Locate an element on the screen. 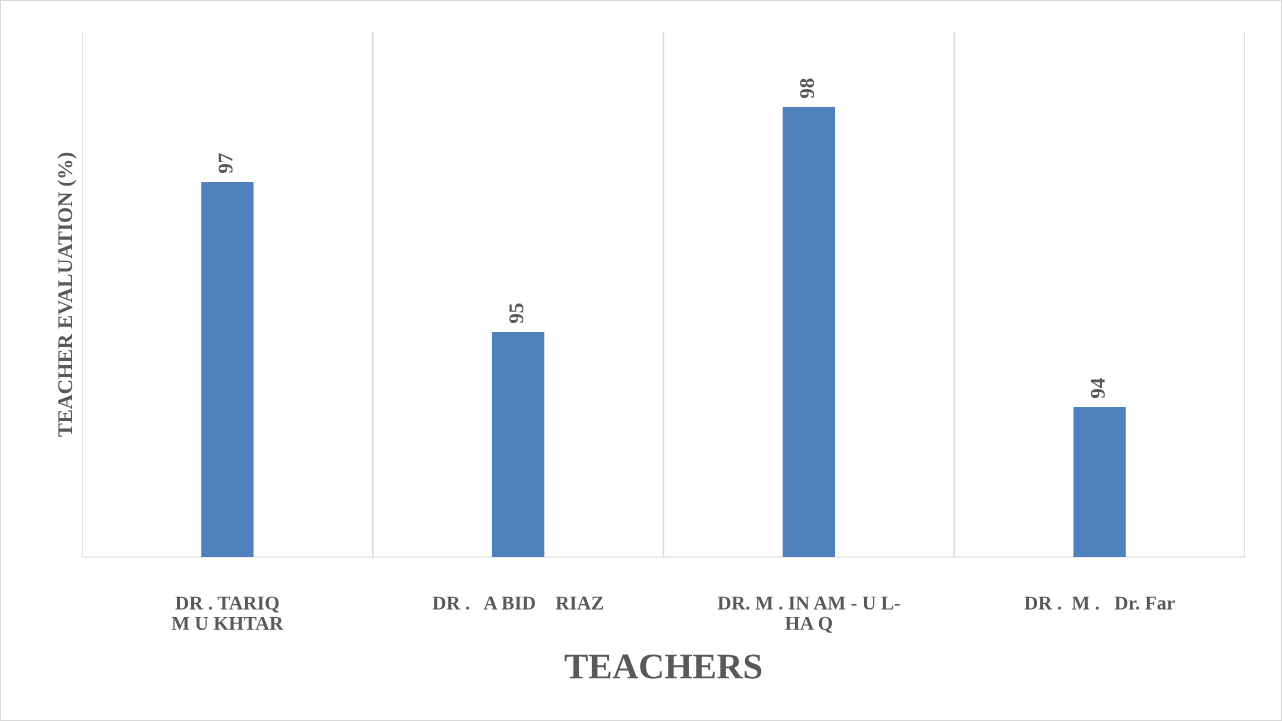  x-tick-label: DR. M . IN AM - U L- HA Q is located at coordinates (808, 614).